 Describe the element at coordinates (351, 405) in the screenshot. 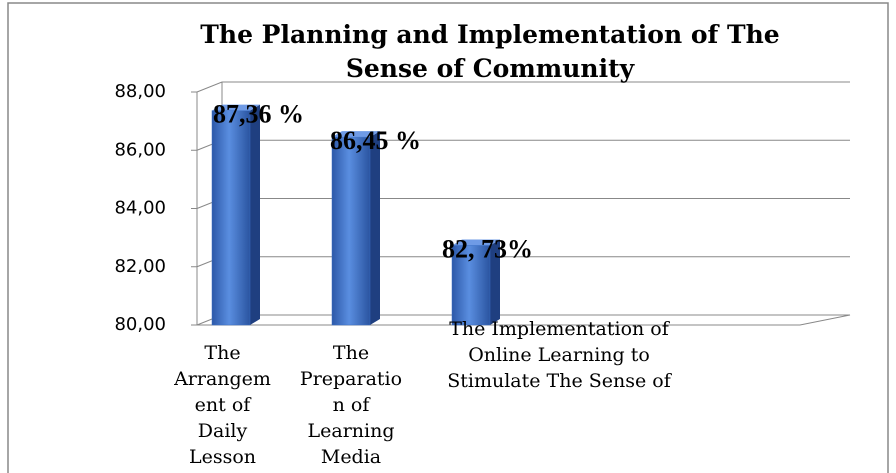

I see `x-tick-label: The Preparation of Learning Media` at that location.